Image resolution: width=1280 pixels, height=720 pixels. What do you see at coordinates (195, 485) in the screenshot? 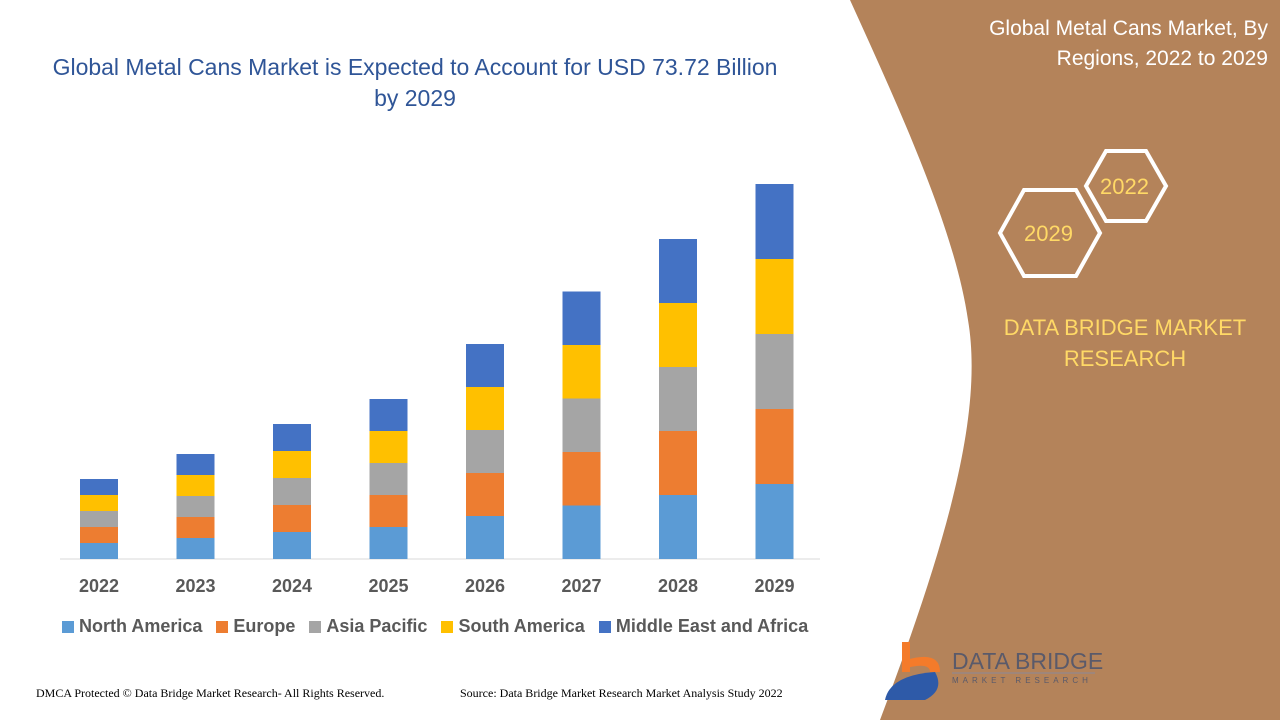
I see `bar-2023-south-america` at bounding box center [195, 485].